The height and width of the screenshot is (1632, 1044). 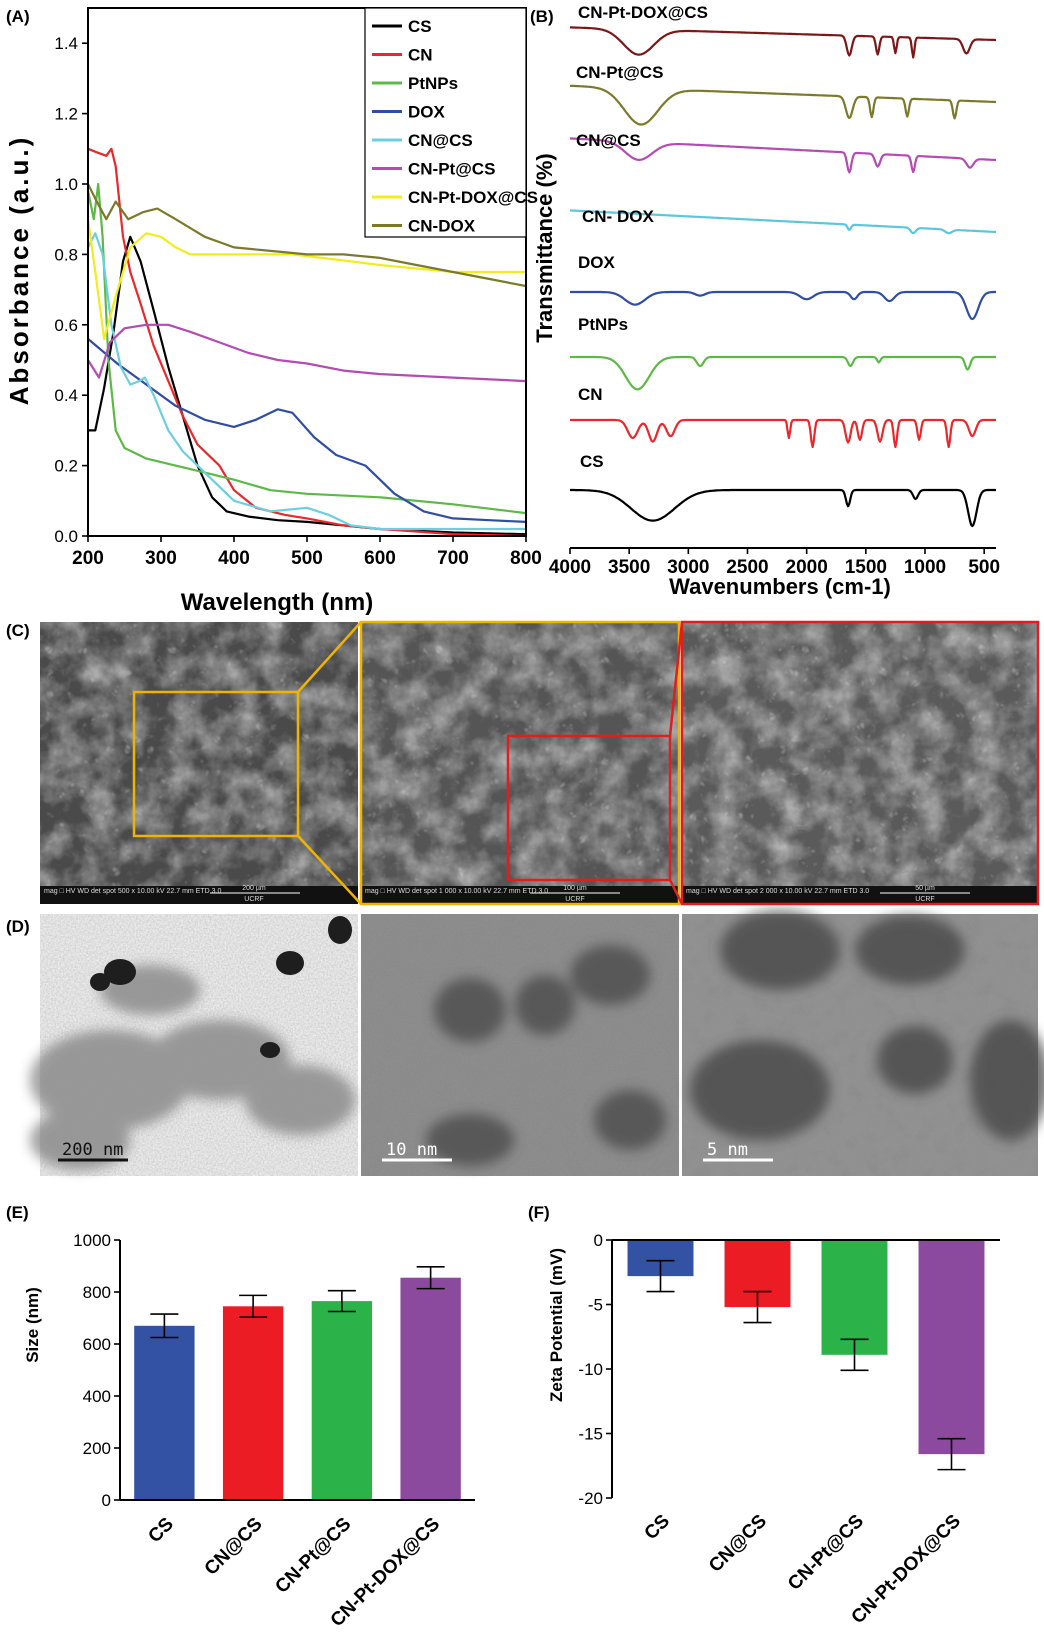 What do you see at coordinates (570, 567) in the screenshot?
I see `ftir-x-tick: 4000` at bounding box center [570, 567].